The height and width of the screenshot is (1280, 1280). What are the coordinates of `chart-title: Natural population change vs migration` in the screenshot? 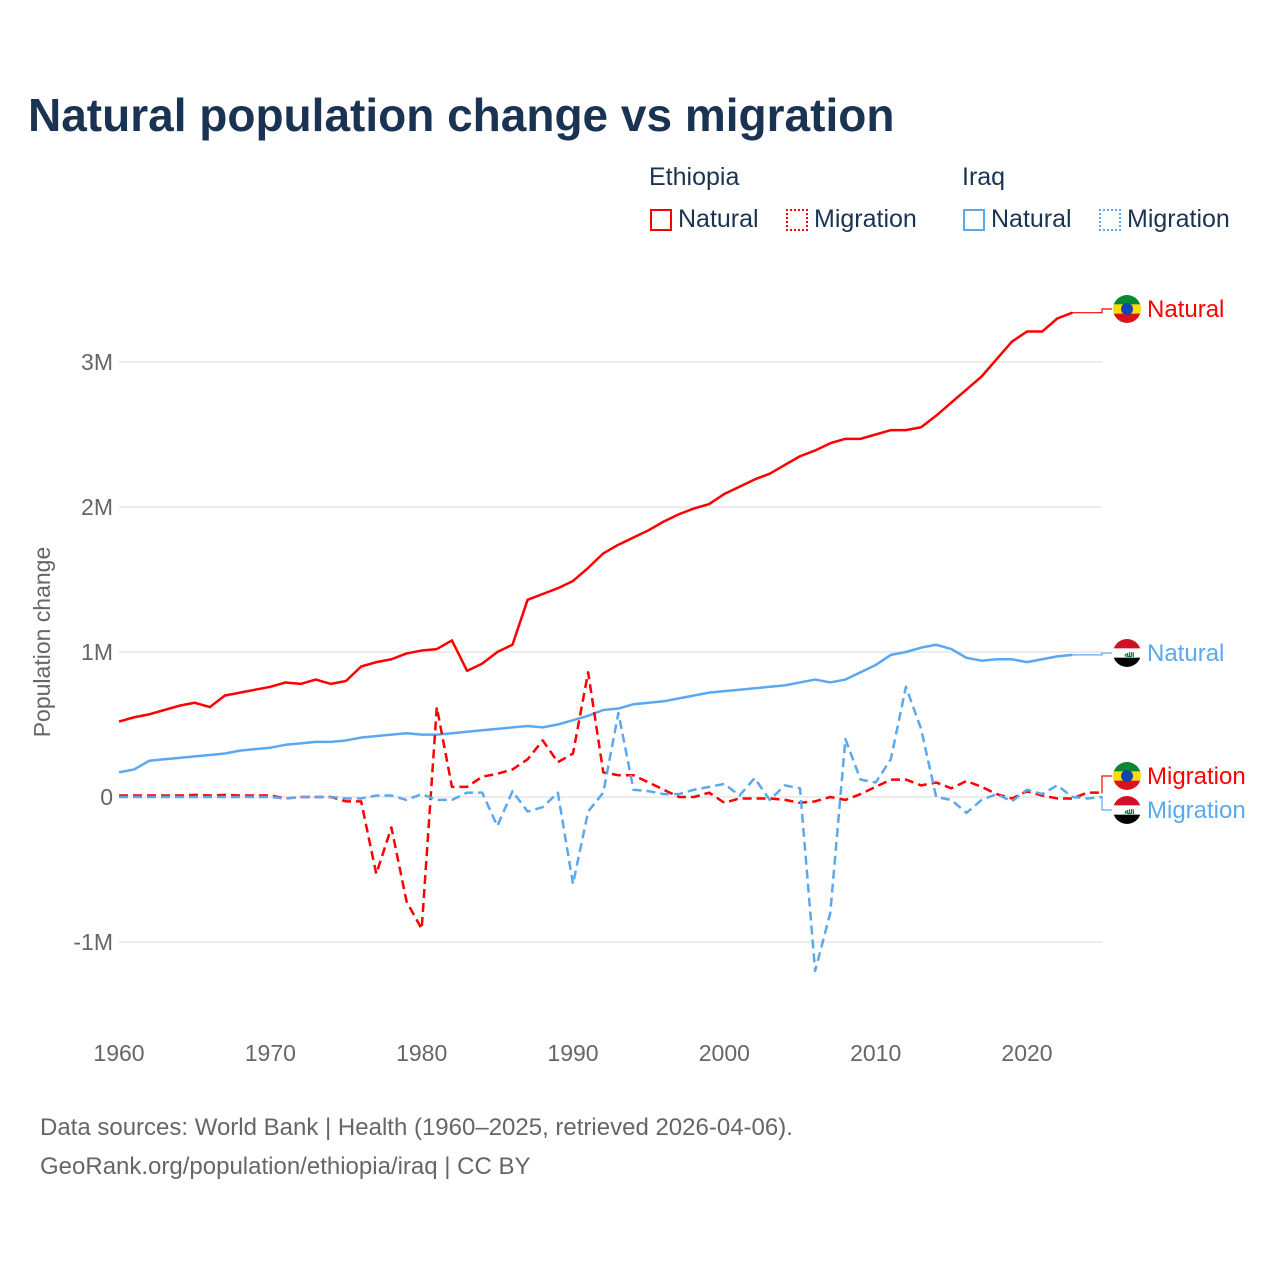 It's located at (461, 115).